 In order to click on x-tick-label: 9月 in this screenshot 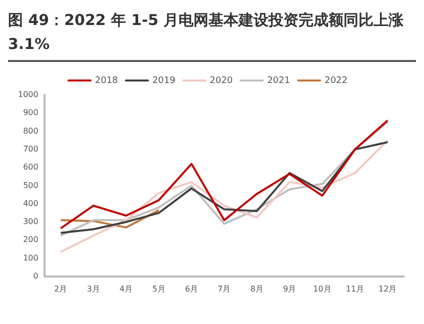, I will do `click(289, 289)`.